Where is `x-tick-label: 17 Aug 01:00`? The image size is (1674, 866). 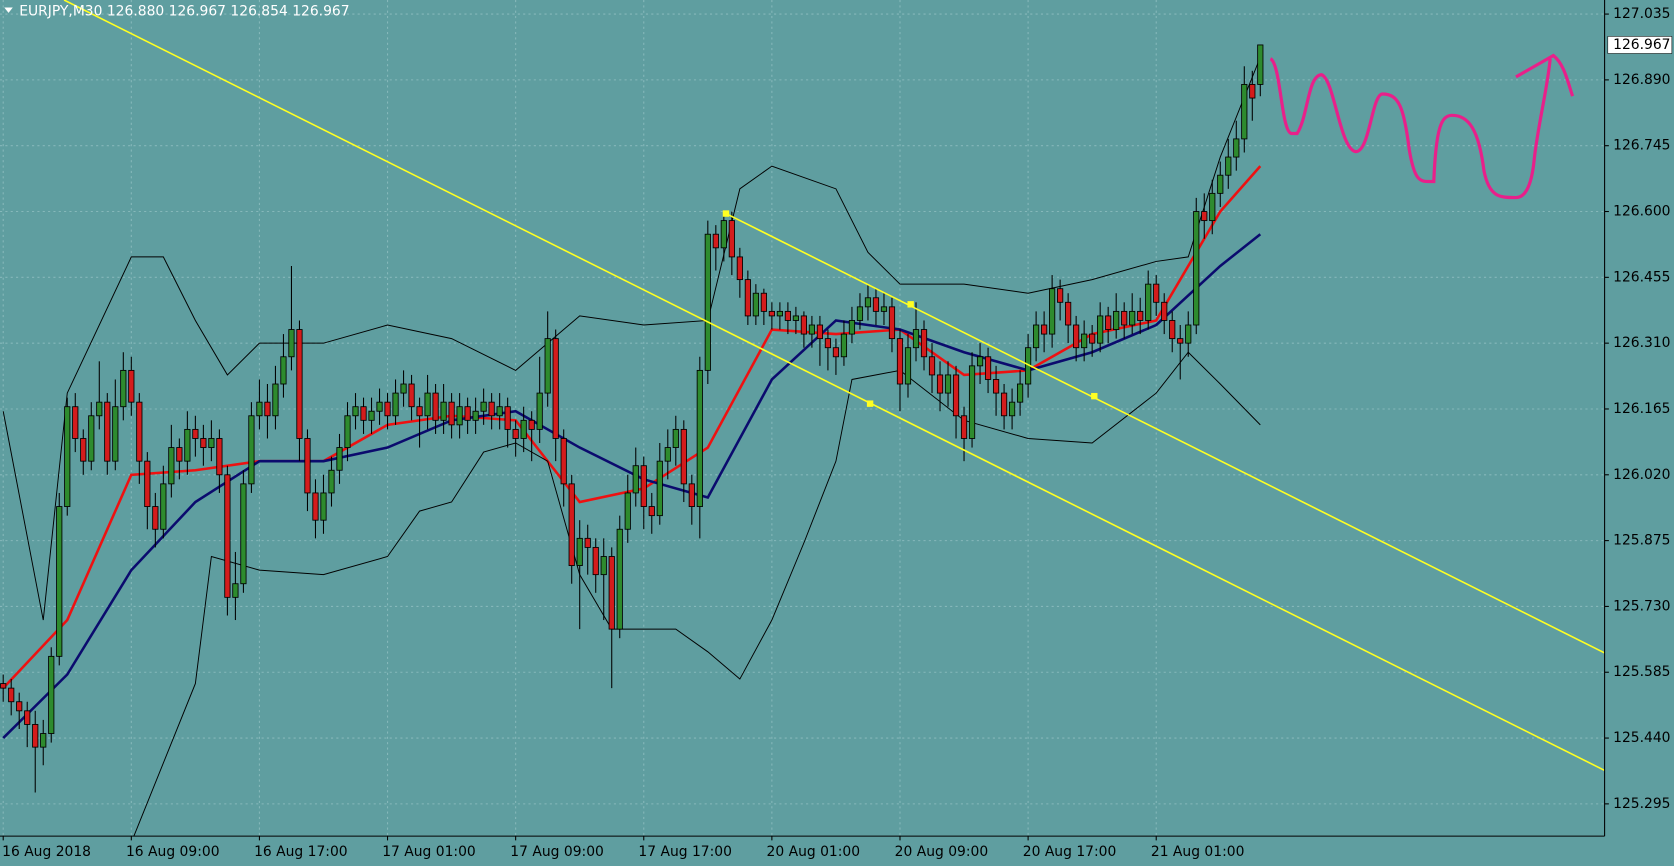 x-tick-label: 17 Aug 01:00 is located at coordinates (429, 852).